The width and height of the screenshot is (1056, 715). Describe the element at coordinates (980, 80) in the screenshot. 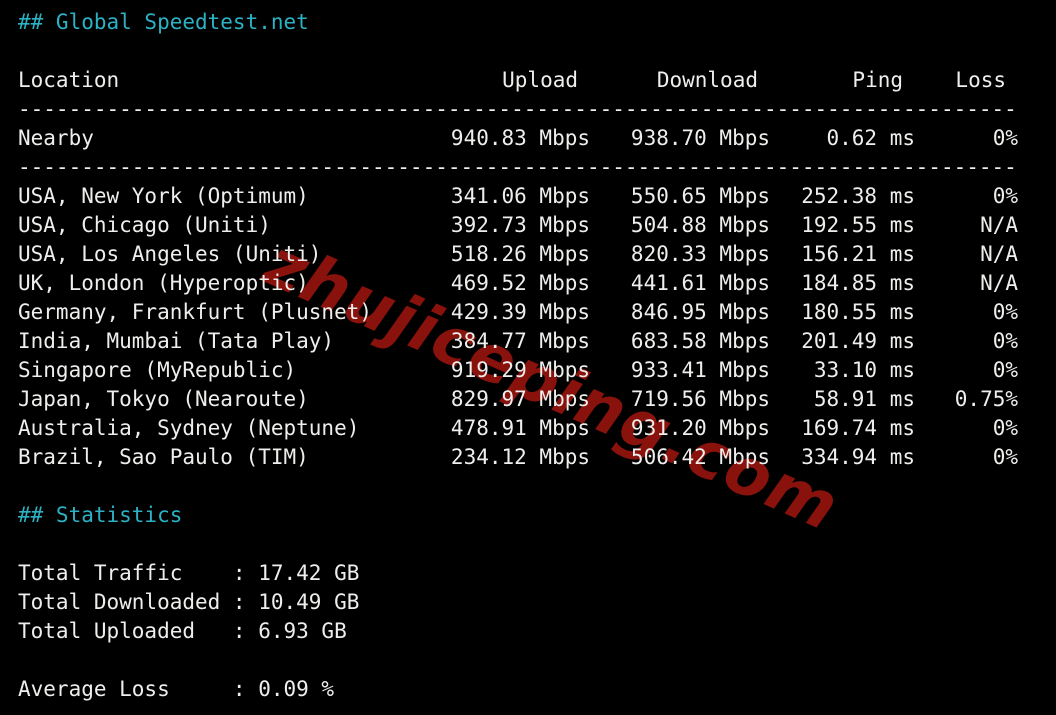

I see `column-header-loss: Loss` at that location.